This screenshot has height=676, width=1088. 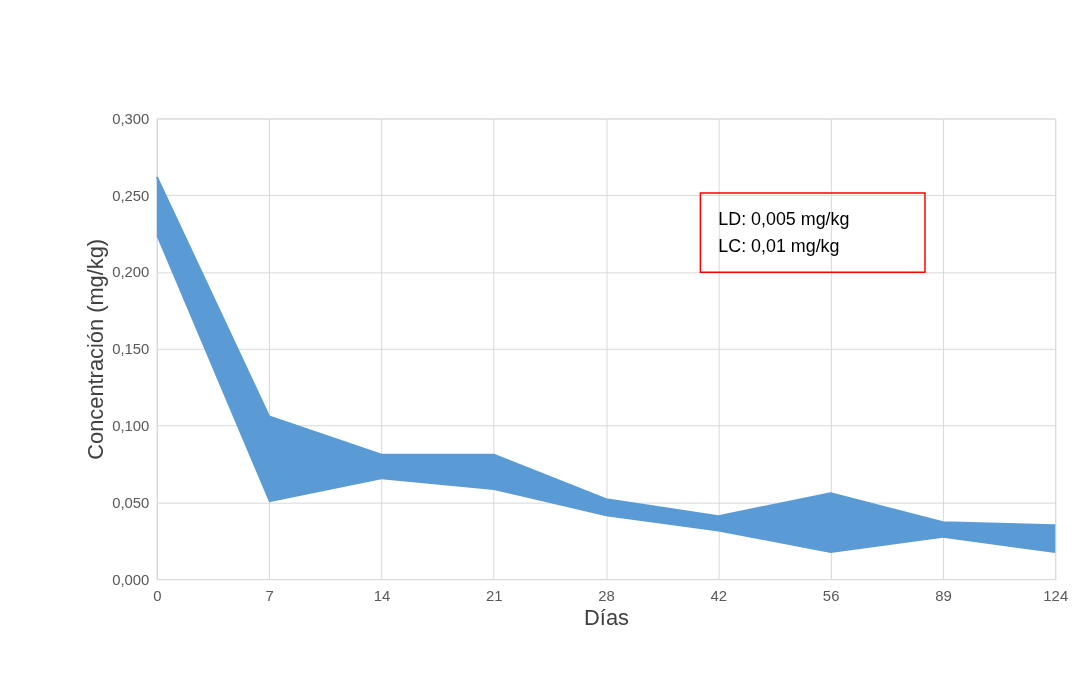 What do you see at coordinates (831, 596) in the screenshot?
I see `x-tick-label: 56` at bounding box center [831, 596].